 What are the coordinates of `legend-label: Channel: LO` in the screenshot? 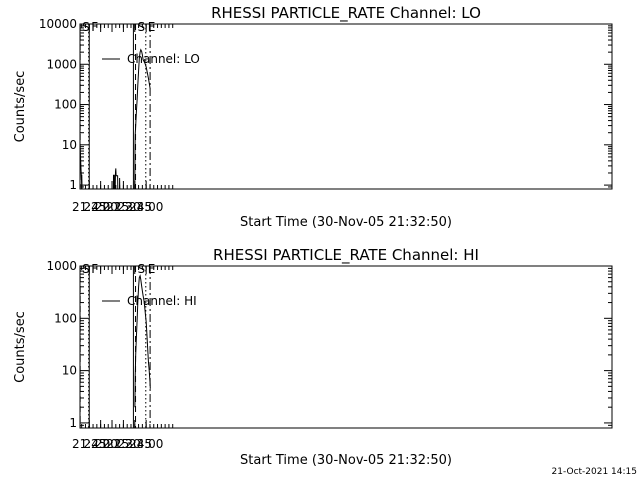 It's located at (163, 59).